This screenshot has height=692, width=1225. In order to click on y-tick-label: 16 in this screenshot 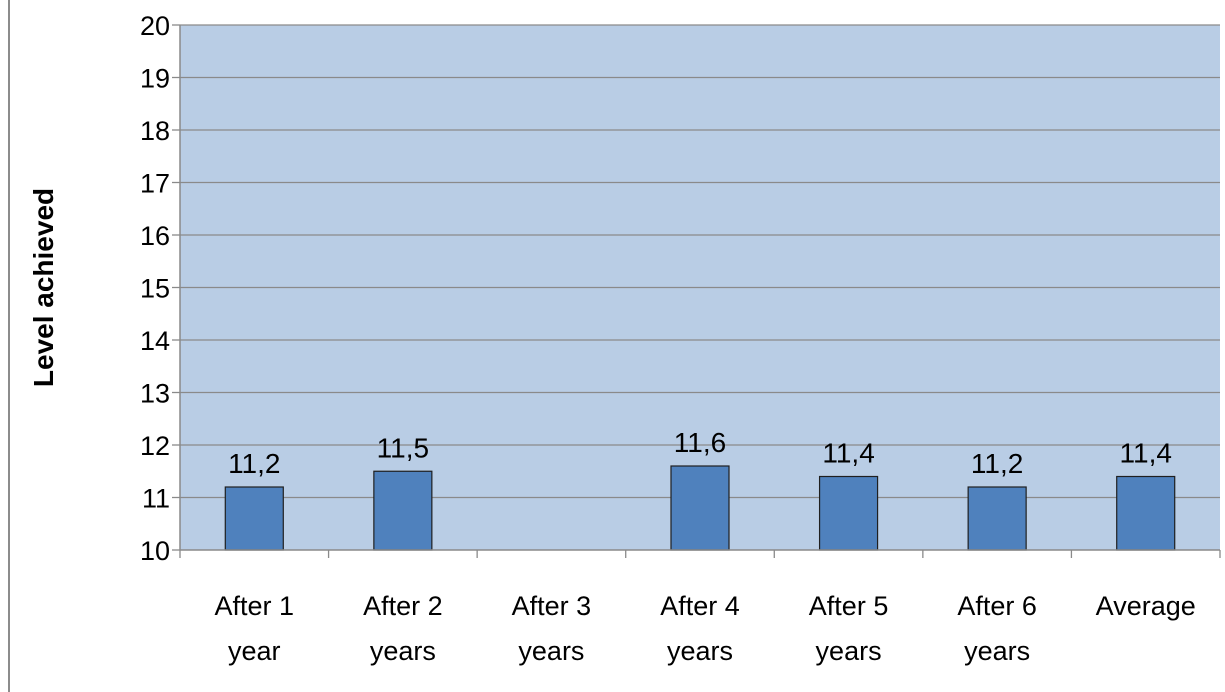, I will do `click(155, 236)`.